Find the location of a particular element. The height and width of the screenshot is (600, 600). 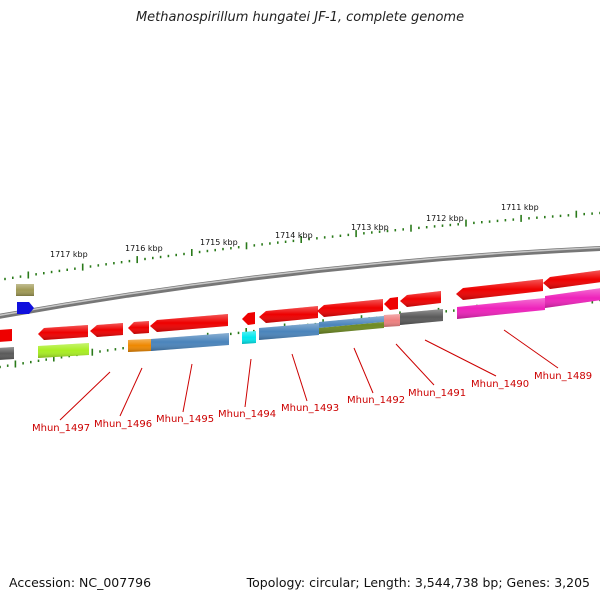

genome-backbone is located at coordinates (300, 282).